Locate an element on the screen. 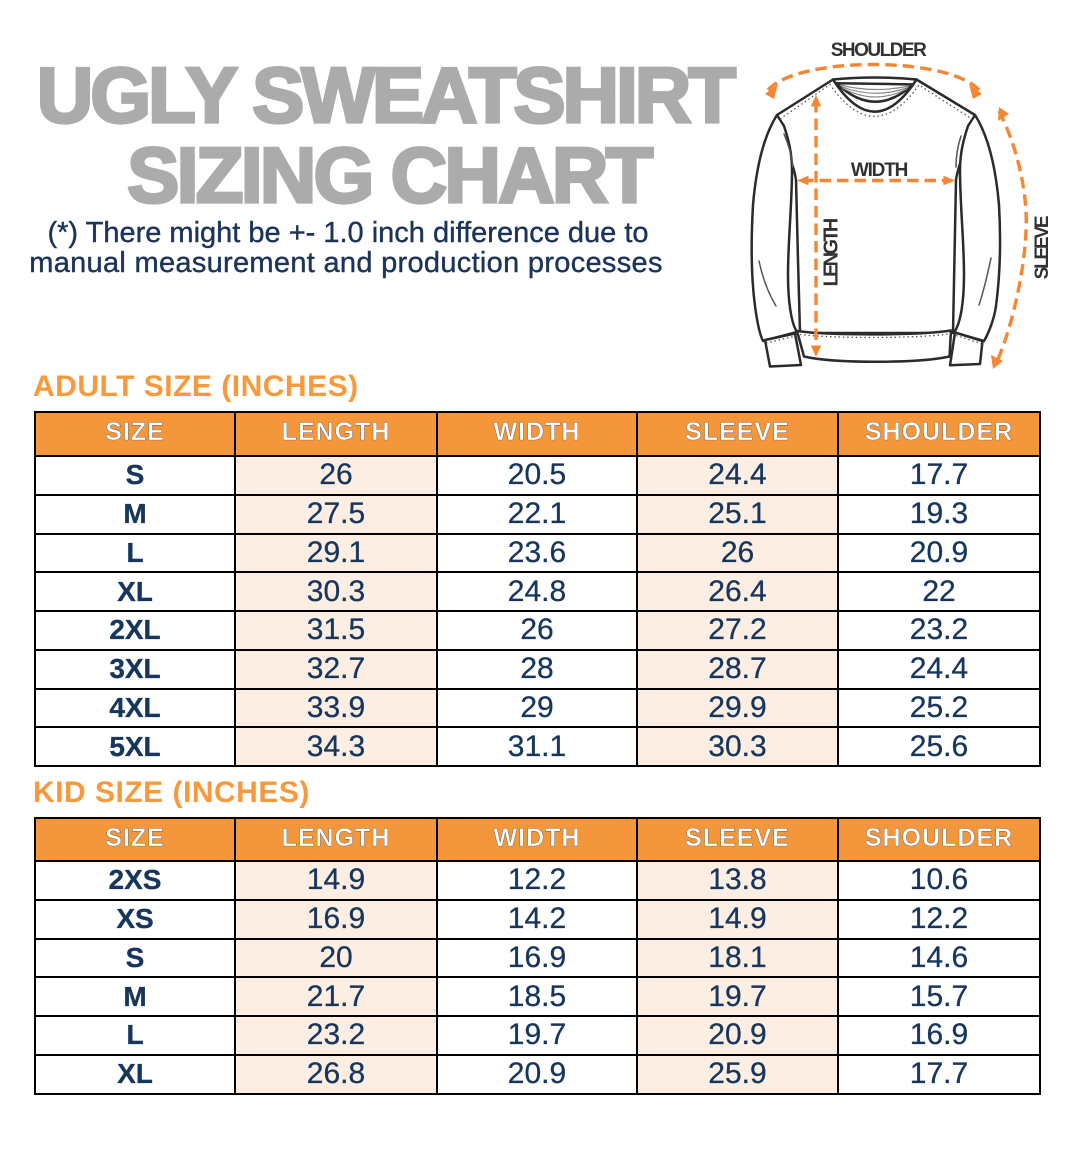 The width and height of the screenshot is (1074, 1162). svg-text: WIDTH is located at coordinates (879, 170).